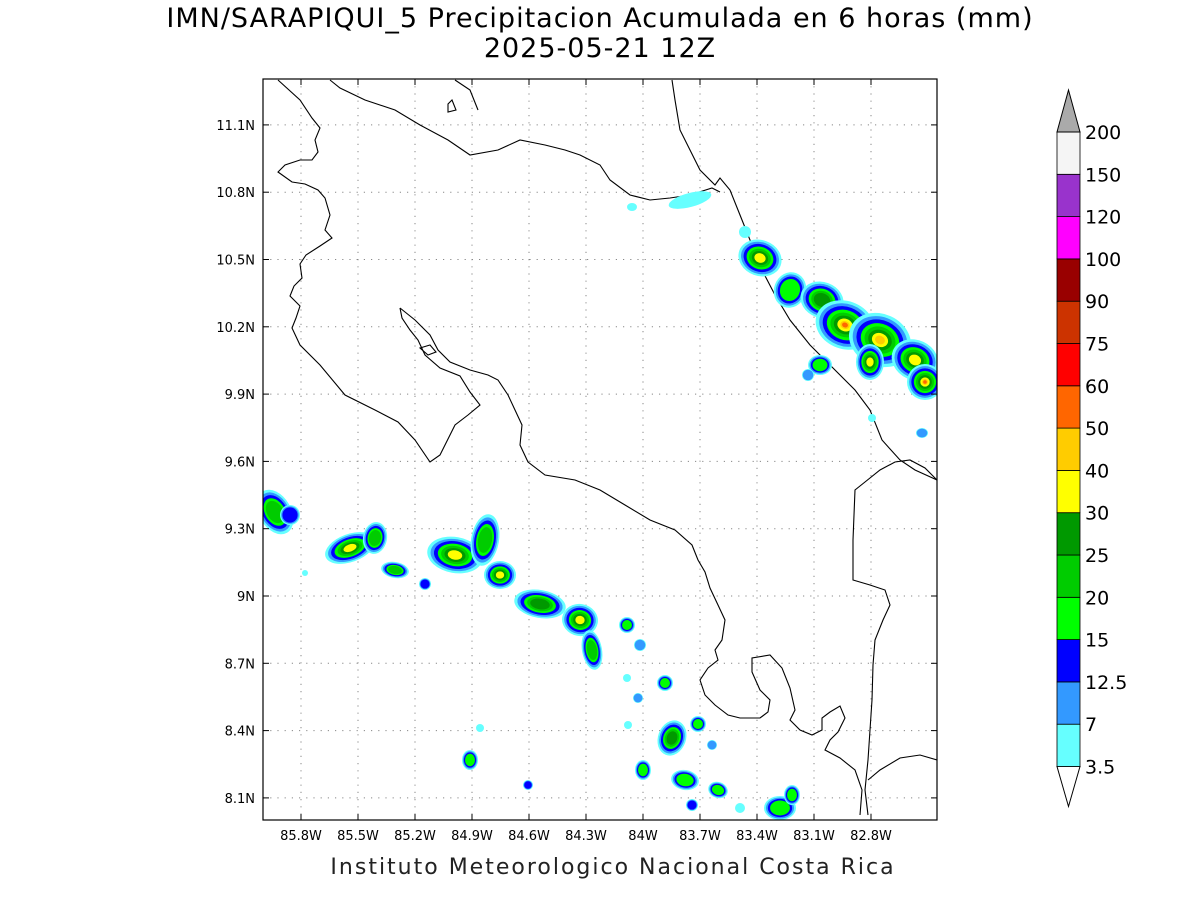  I want to click on colorbar-label: 3.5, so click(1100, 768).